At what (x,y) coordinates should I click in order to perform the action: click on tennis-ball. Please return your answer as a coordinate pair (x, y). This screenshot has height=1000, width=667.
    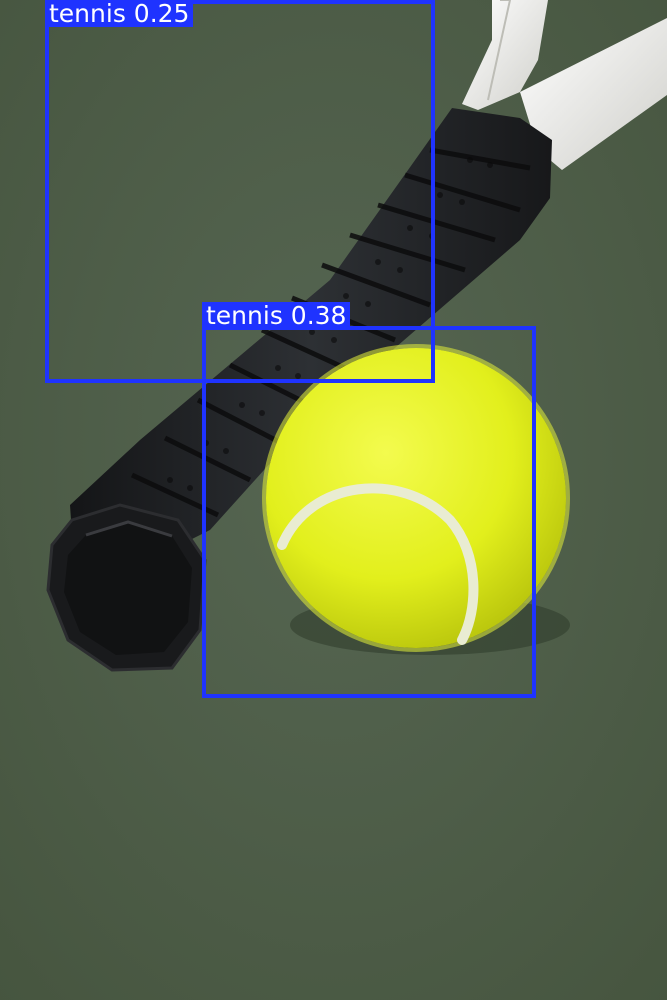
    Looking at the image, I should click on (416, 498).